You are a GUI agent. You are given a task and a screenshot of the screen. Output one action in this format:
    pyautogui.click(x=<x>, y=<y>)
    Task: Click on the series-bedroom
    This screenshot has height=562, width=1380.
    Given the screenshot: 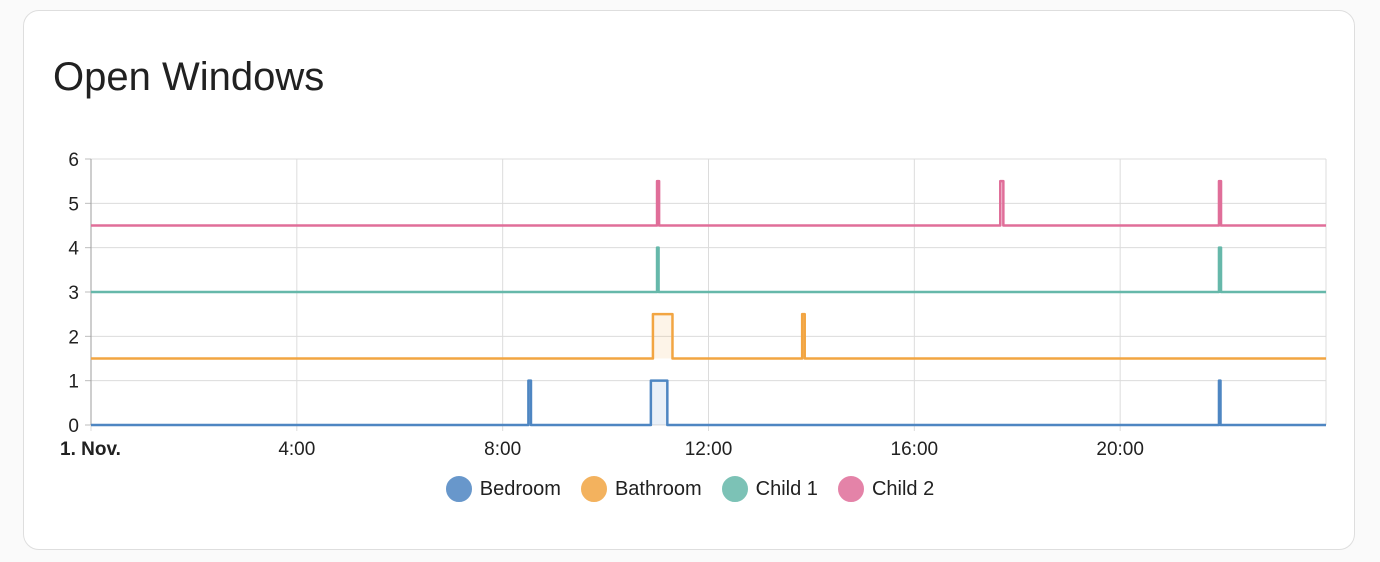 What is the action you would take?
    pyautogui.click(x=708, y=403)
    